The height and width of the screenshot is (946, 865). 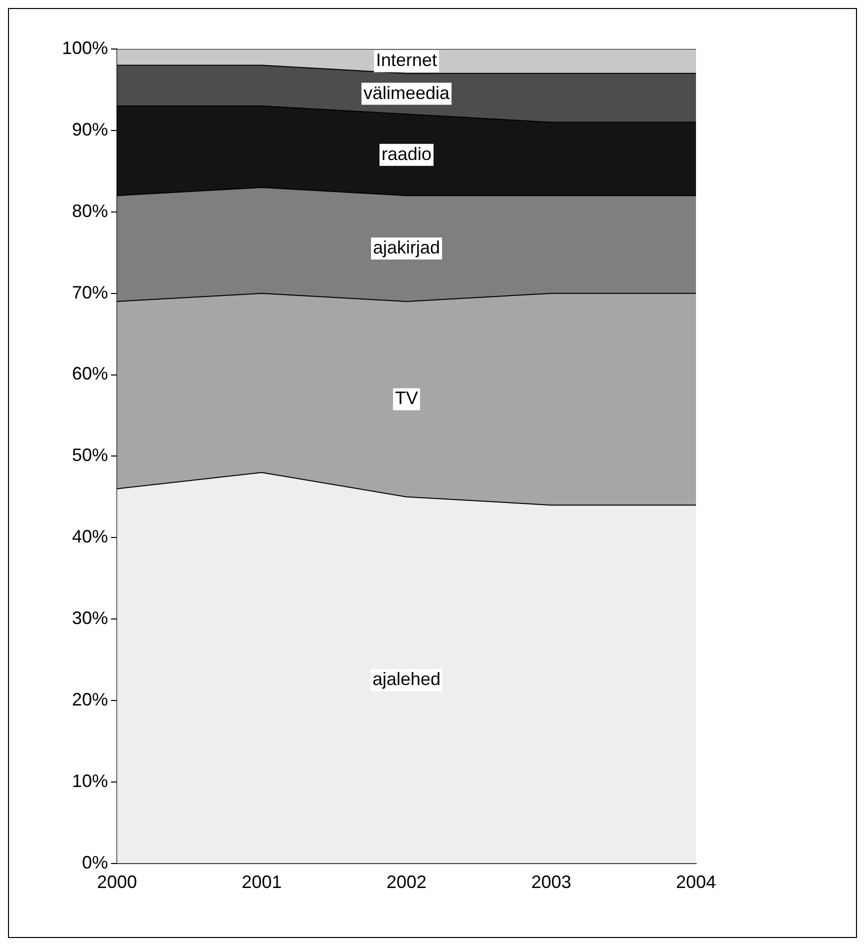 I want to click on series-label: ajalehed, so click(x=406, y=679).